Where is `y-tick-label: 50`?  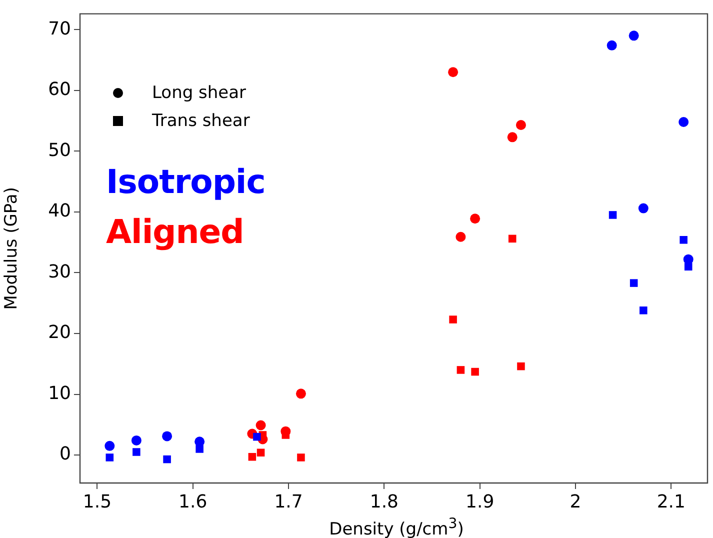
y-tick-label: 50 is located at coordinates (59, 150).